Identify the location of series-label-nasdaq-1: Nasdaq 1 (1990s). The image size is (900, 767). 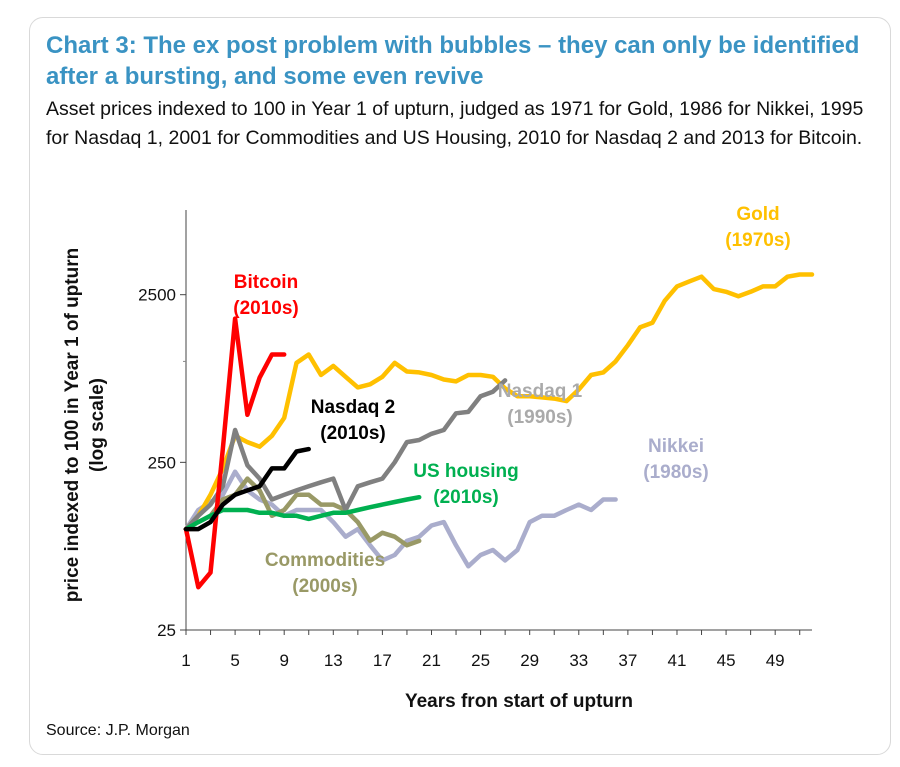
(540, 404).